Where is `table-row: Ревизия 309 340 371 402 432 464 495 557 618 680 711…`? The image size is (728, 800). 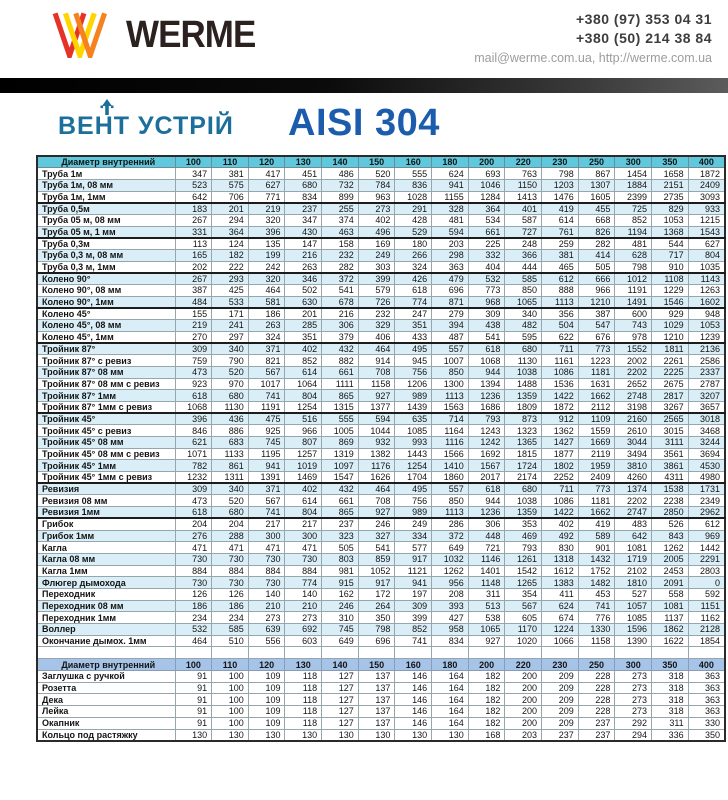
table-row: Ревизия 309 340 371 402 432 464 495 557 618 680 711… is located at coordinates (381, 489).